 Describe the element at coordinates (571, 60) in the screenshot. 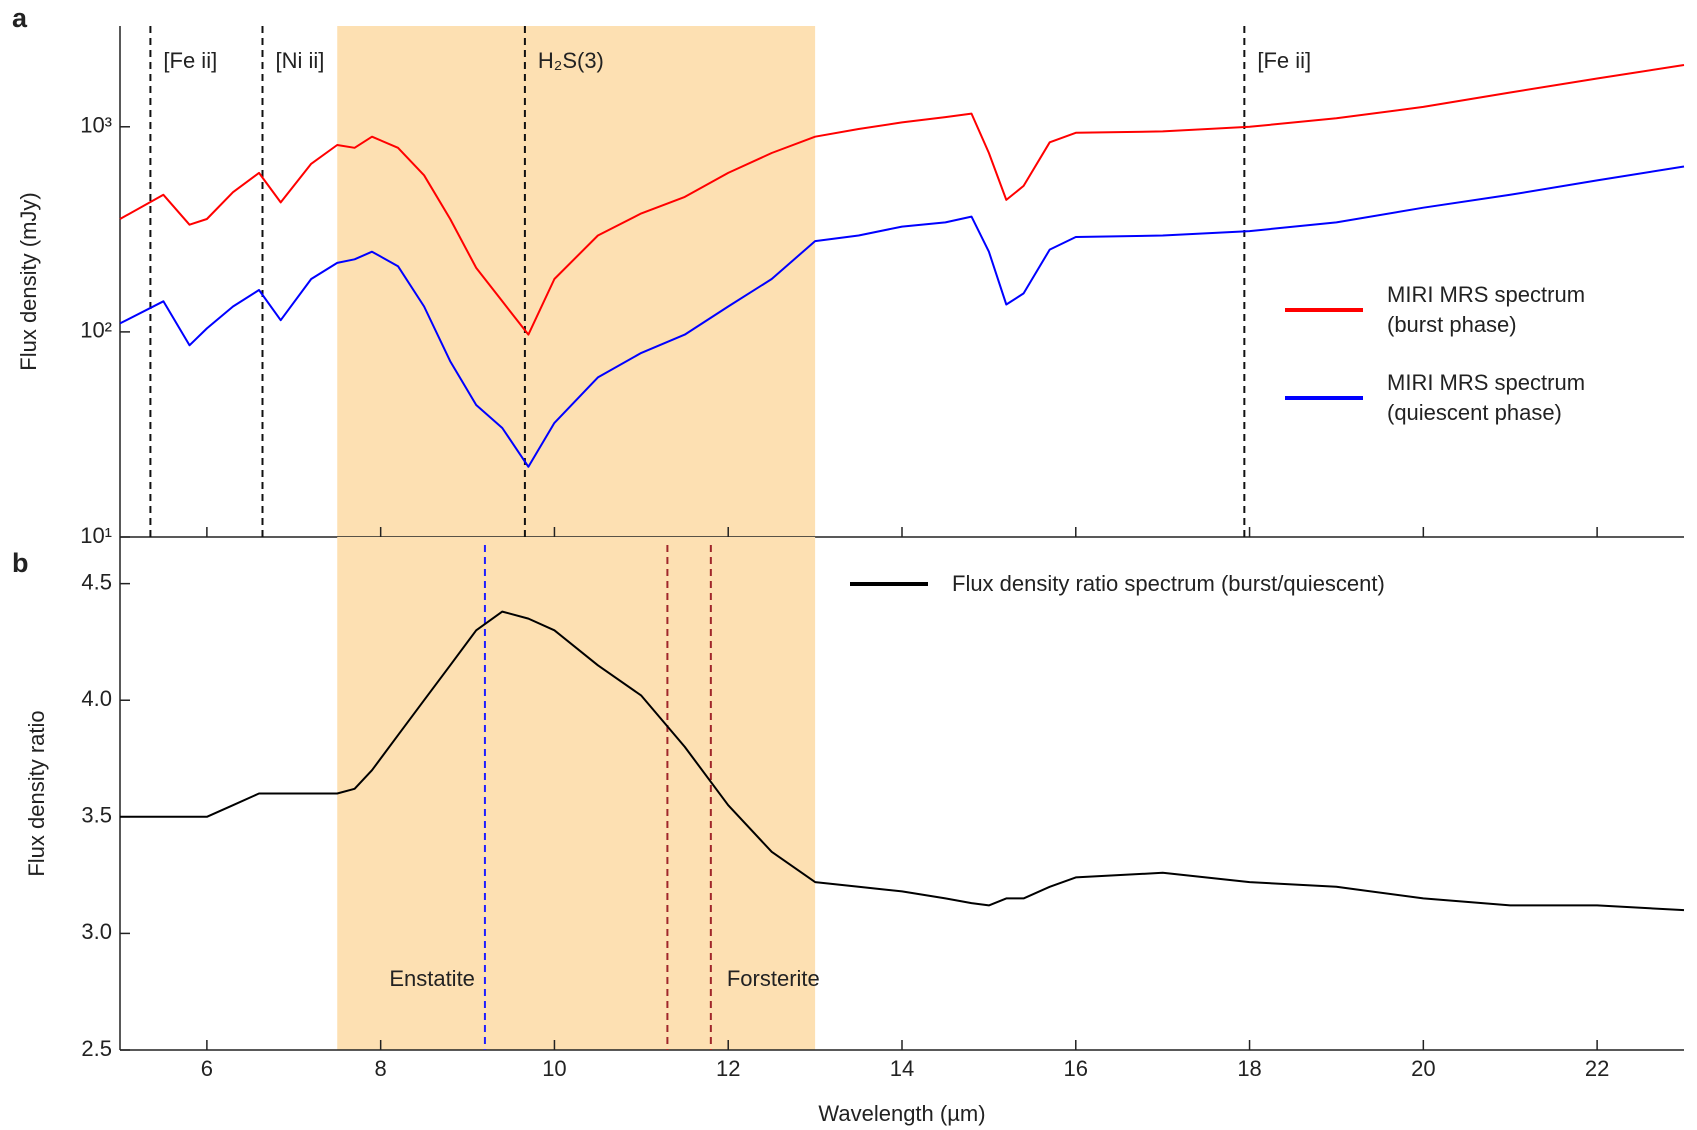

I see `annotation-label: H₂S(3)` at that location.